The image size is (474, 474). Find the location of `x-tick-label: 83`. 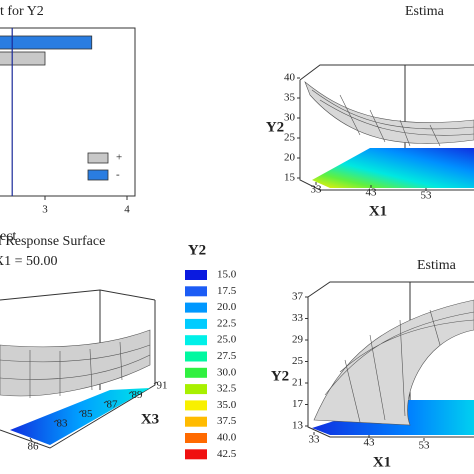

x-tick-label: 83 is located at coordinates (63, 424).